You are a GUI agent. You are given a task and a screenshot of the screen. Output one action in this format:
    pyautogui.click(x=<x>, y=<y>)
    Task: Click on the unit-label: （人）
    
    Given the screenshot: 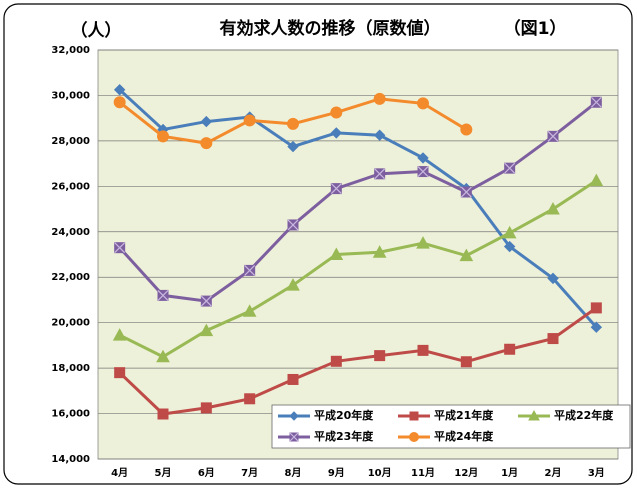 What is the action you would take?
    pyautogui.click(x=96, y=30)
    